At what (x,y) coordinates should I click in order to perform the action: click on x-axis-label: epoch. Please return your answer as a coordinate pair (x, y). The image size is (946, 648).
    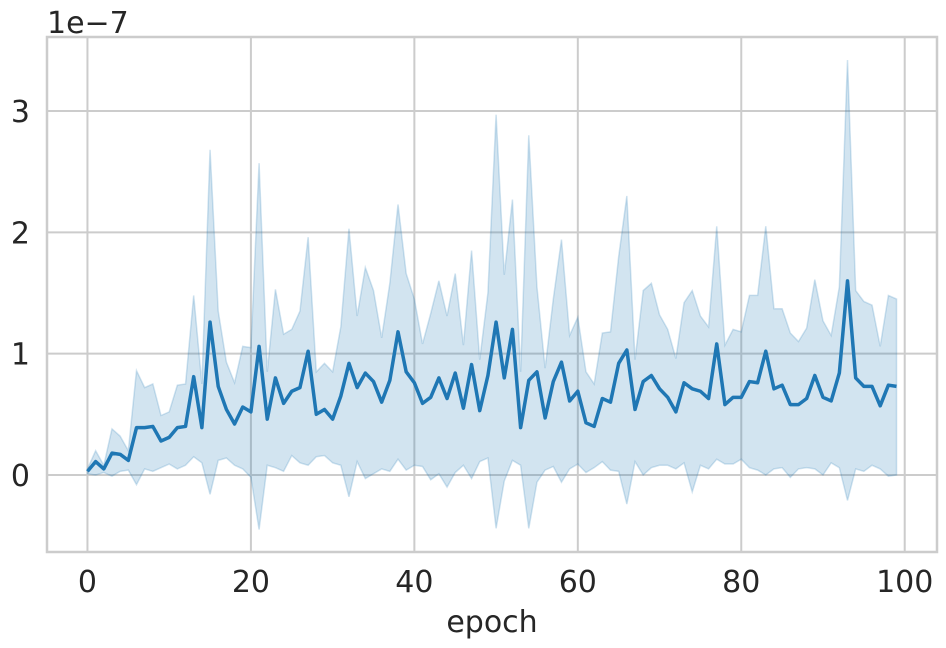
    Looking at the image, I should click on (491, 622).